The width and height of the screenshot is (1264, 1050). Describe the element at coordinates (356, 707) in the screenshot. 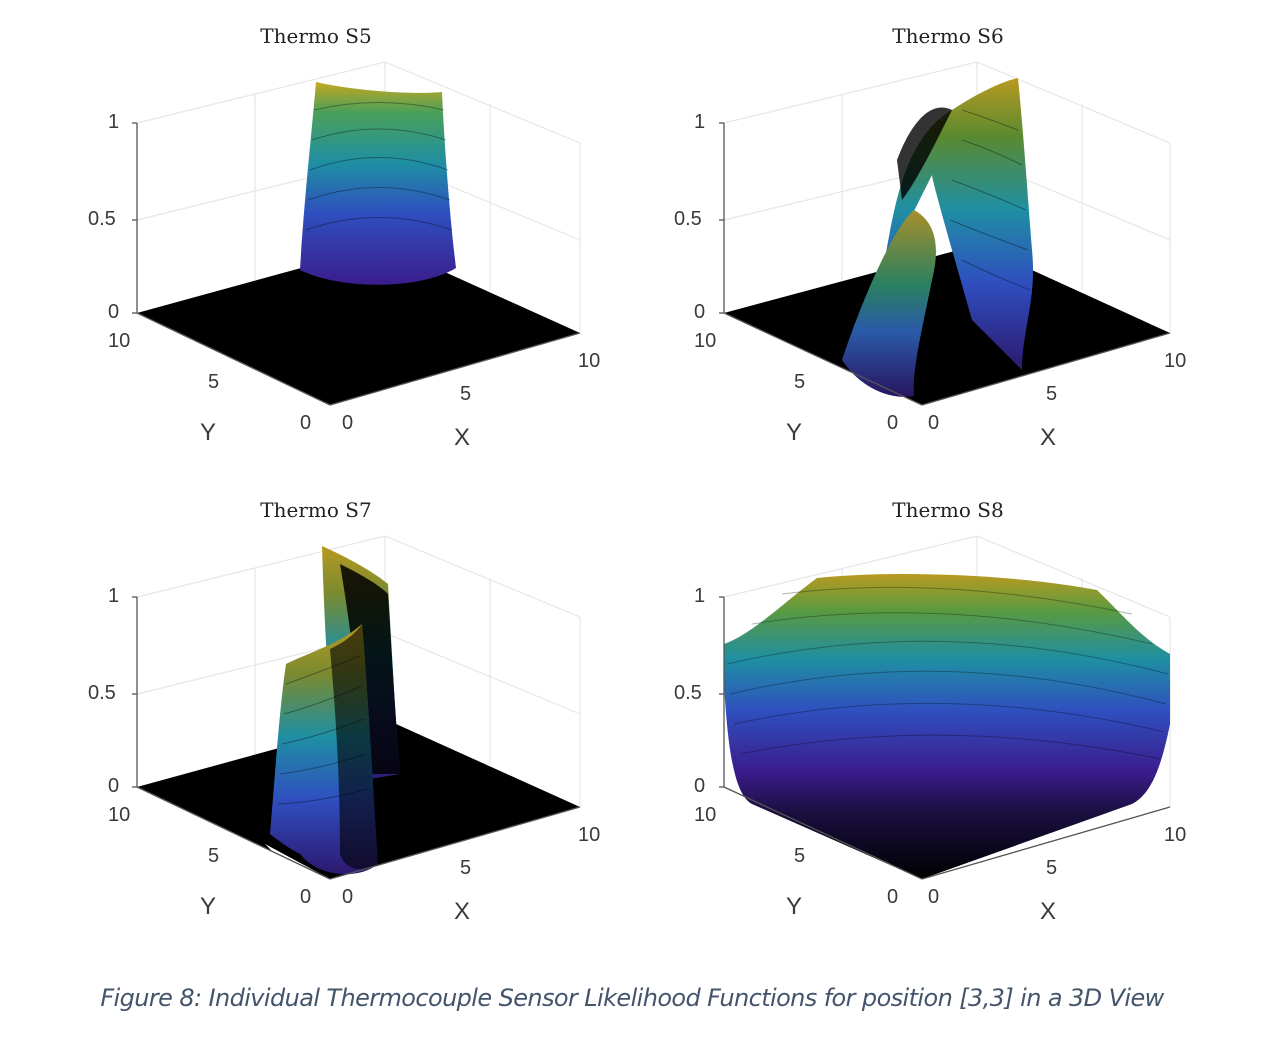

I see `surface-plot-s7` at that location.